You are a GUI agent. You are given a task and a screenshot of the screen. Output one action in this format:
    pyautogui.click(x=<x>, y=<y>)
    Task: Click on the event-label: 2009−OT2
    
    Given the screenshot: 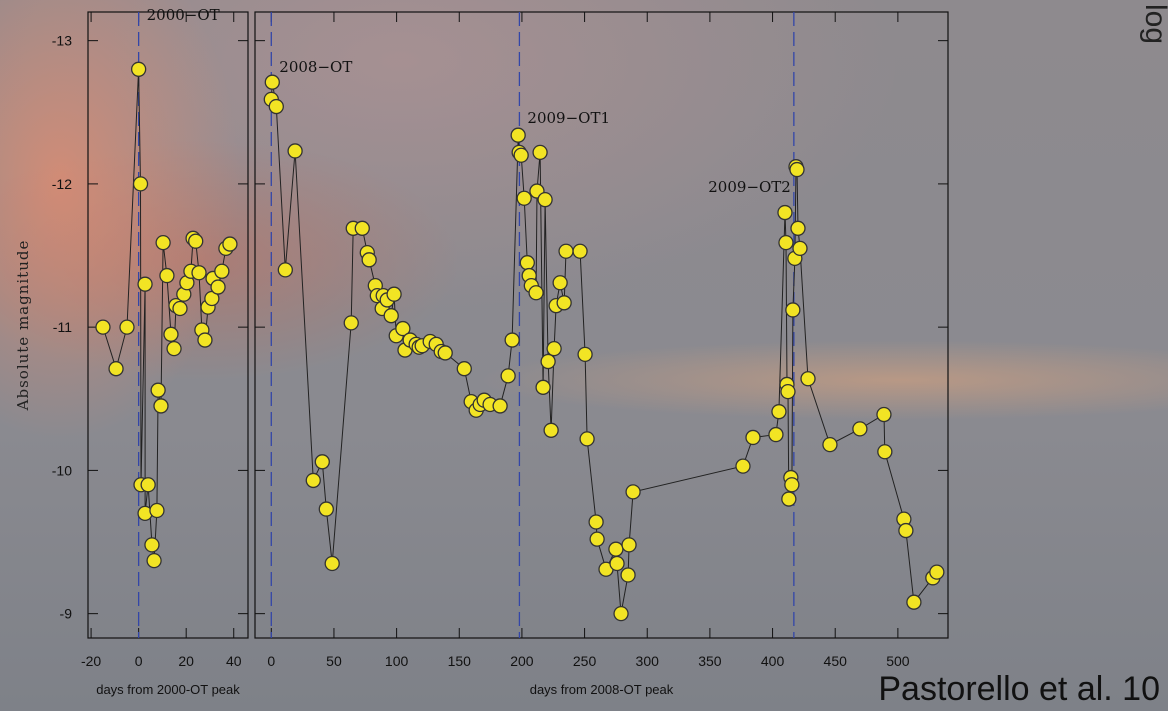 What is the action you would take?
    pyautogui.click(x=749, y=187)
    